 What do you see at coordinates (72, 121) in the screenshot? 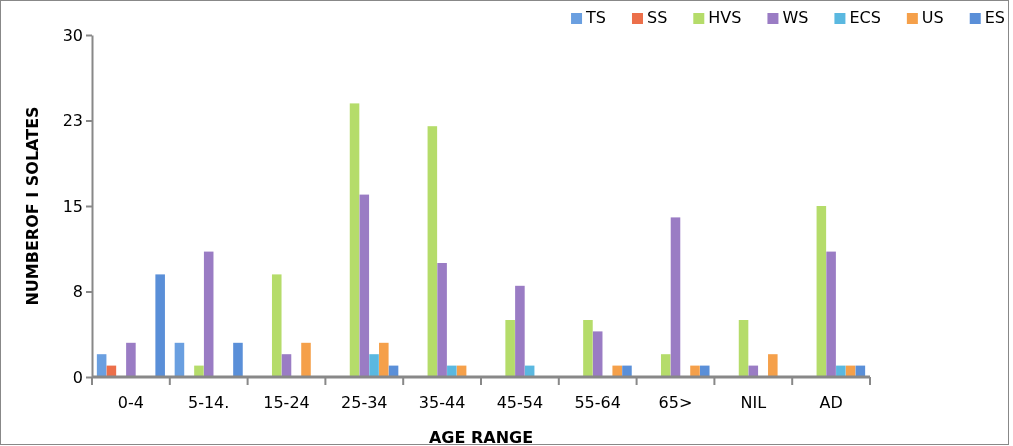
I see `y-tick-label: 23` at bounding box center [72, 121].